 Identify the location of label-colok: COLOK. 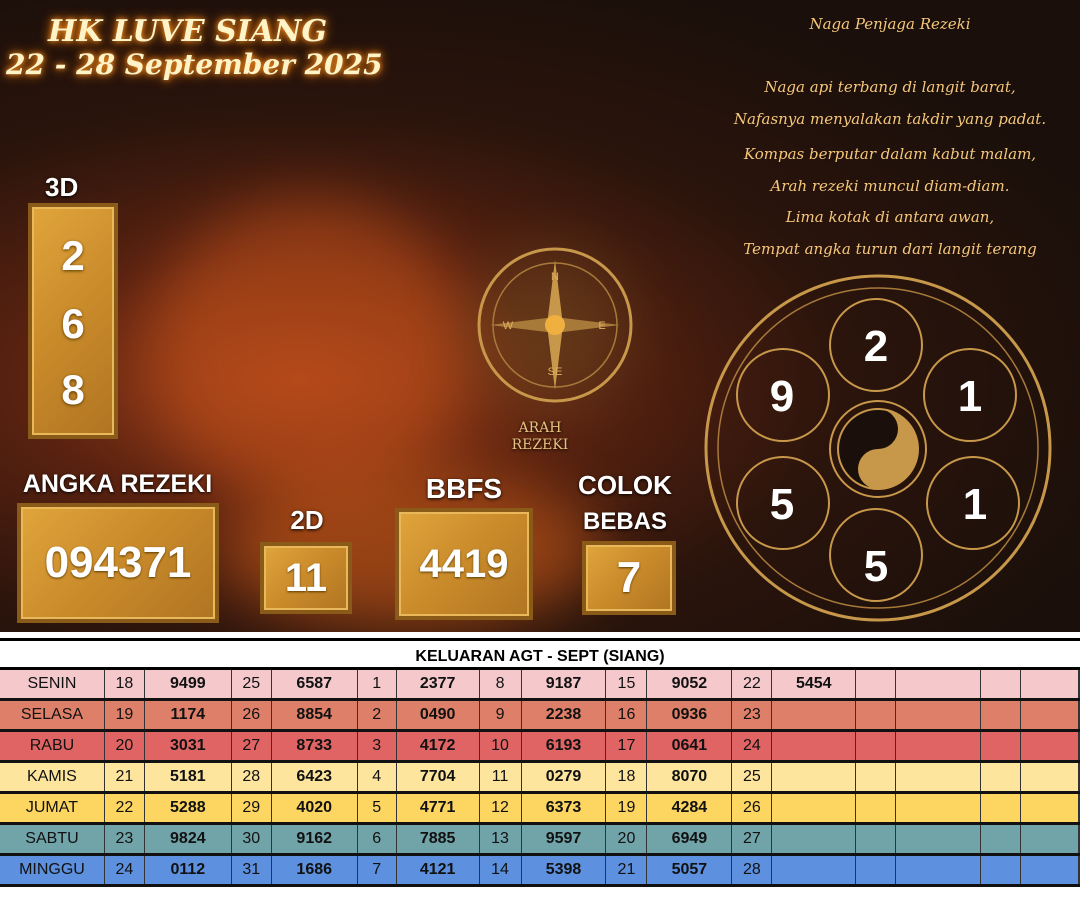
(625, 485).